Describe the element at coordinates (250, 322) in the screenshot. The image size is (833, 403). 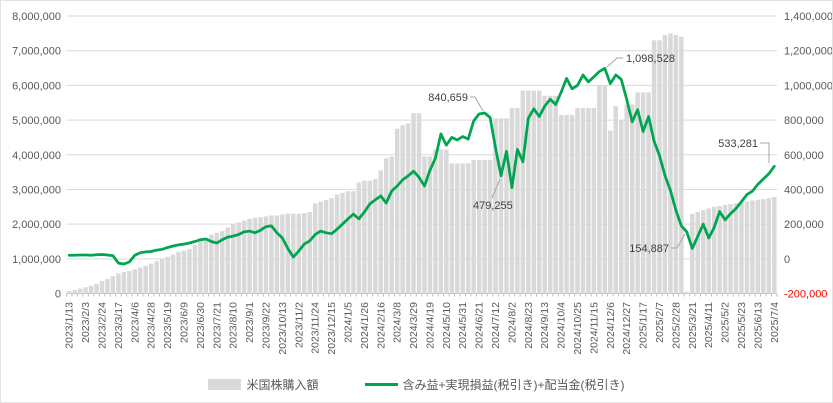
I see `svg-text: 2023/9/1` at that location.